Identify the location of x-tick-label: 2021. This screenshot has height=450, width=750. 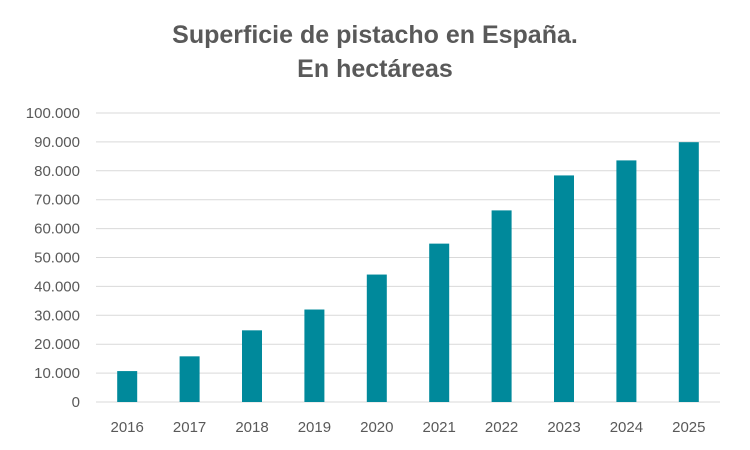
(439, 427).